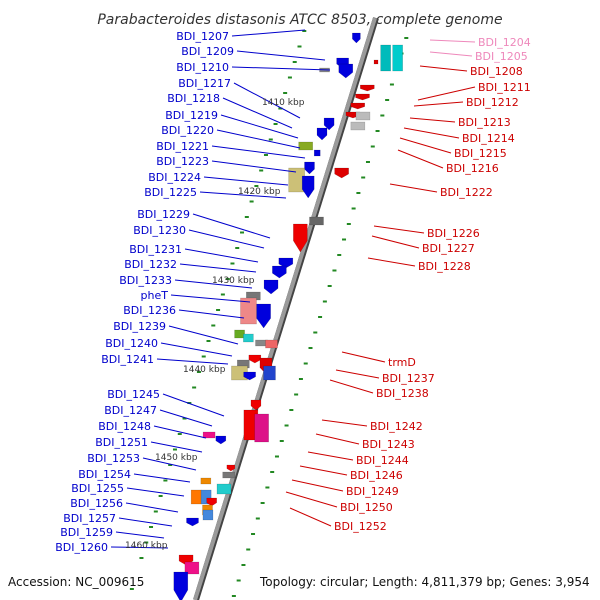  I want to click on gene-label-right: BDI_1252, so click(360, 526).